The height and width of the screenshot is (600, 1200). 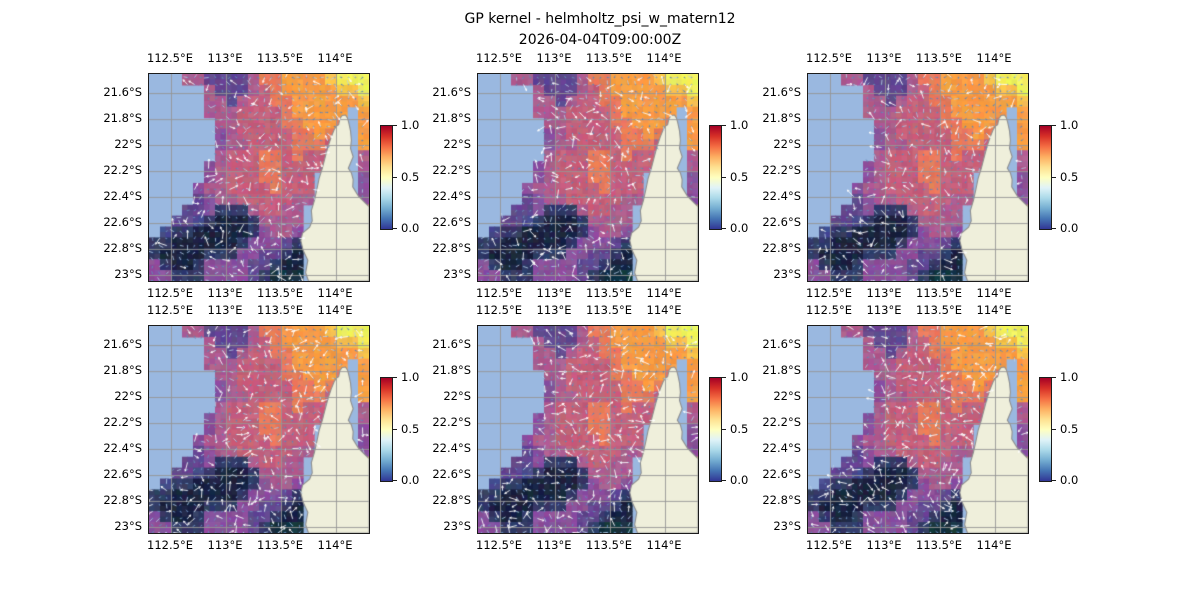 What do you see at coordinates (994, 293) in the screenshot?
I see `x-tick-label-bottom: 114°E` at bounding box center [994, 293].